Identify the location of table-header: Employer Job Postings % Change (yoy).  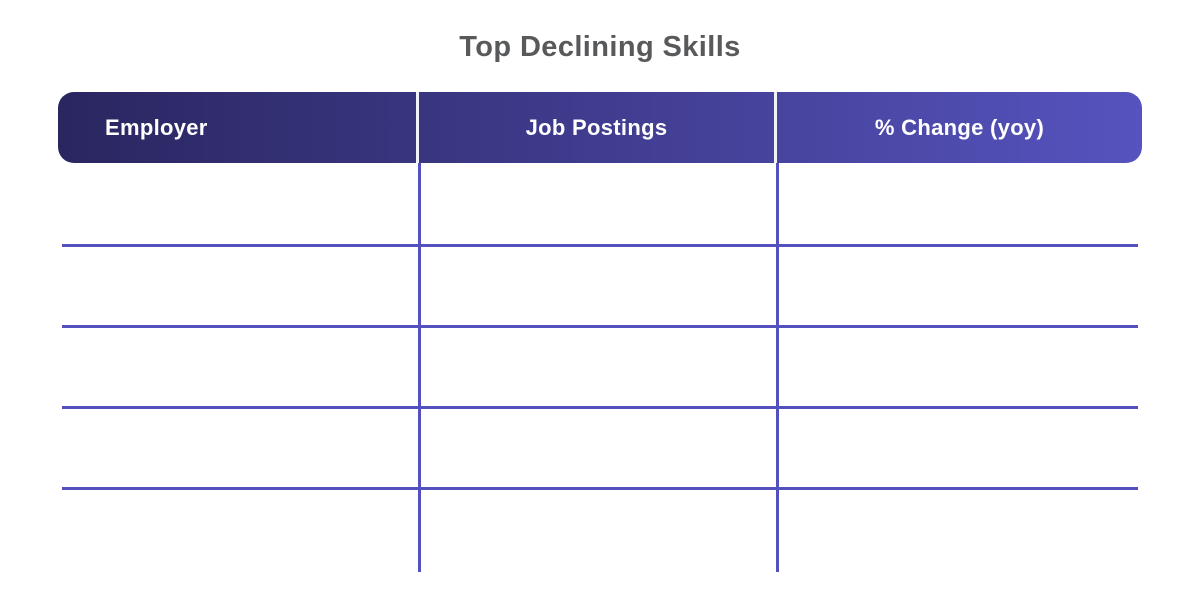
(600, 127).